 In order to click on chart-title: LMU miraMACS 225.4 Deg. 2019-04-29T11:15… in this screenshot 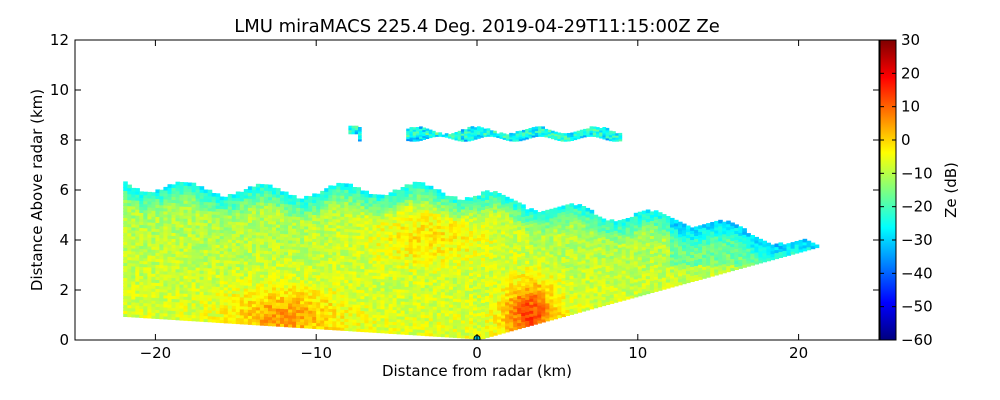, I will do `click(477, 26)`.